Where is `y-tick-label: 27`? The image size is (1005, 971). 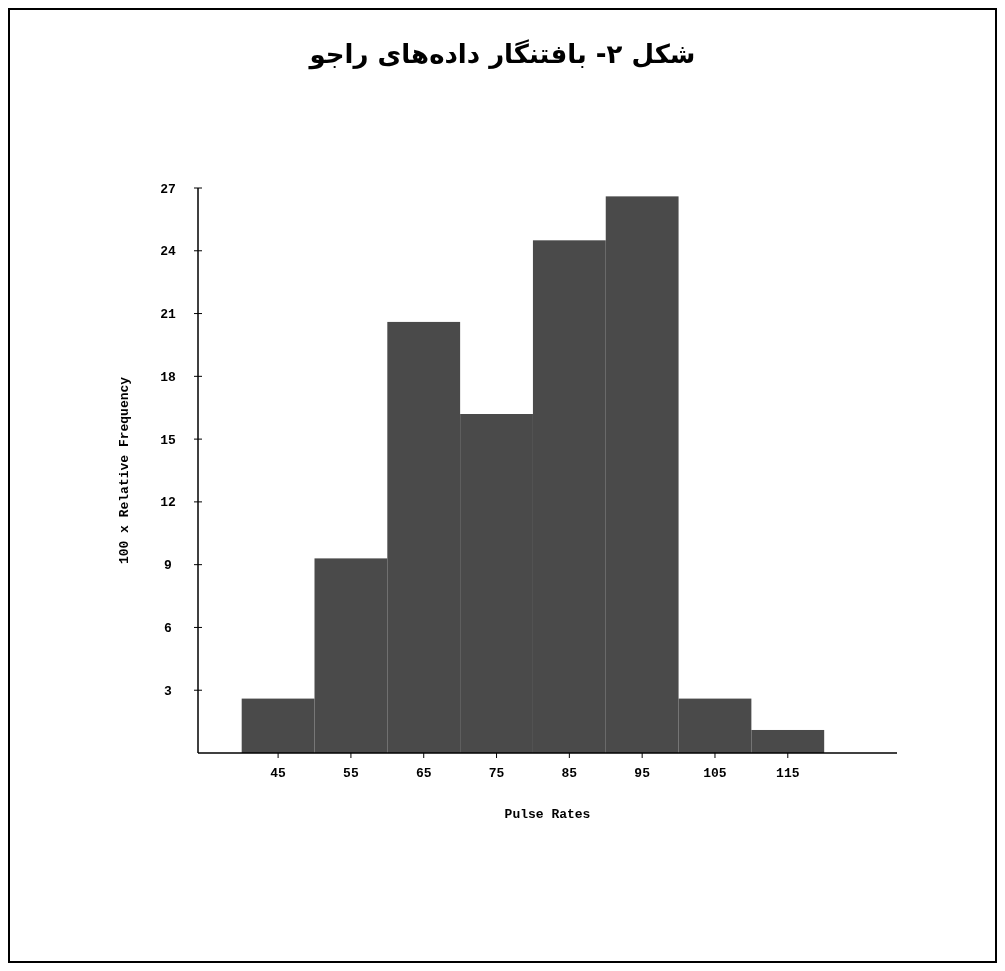 y-tick-label: 27 is located at coordinates (168, 189).